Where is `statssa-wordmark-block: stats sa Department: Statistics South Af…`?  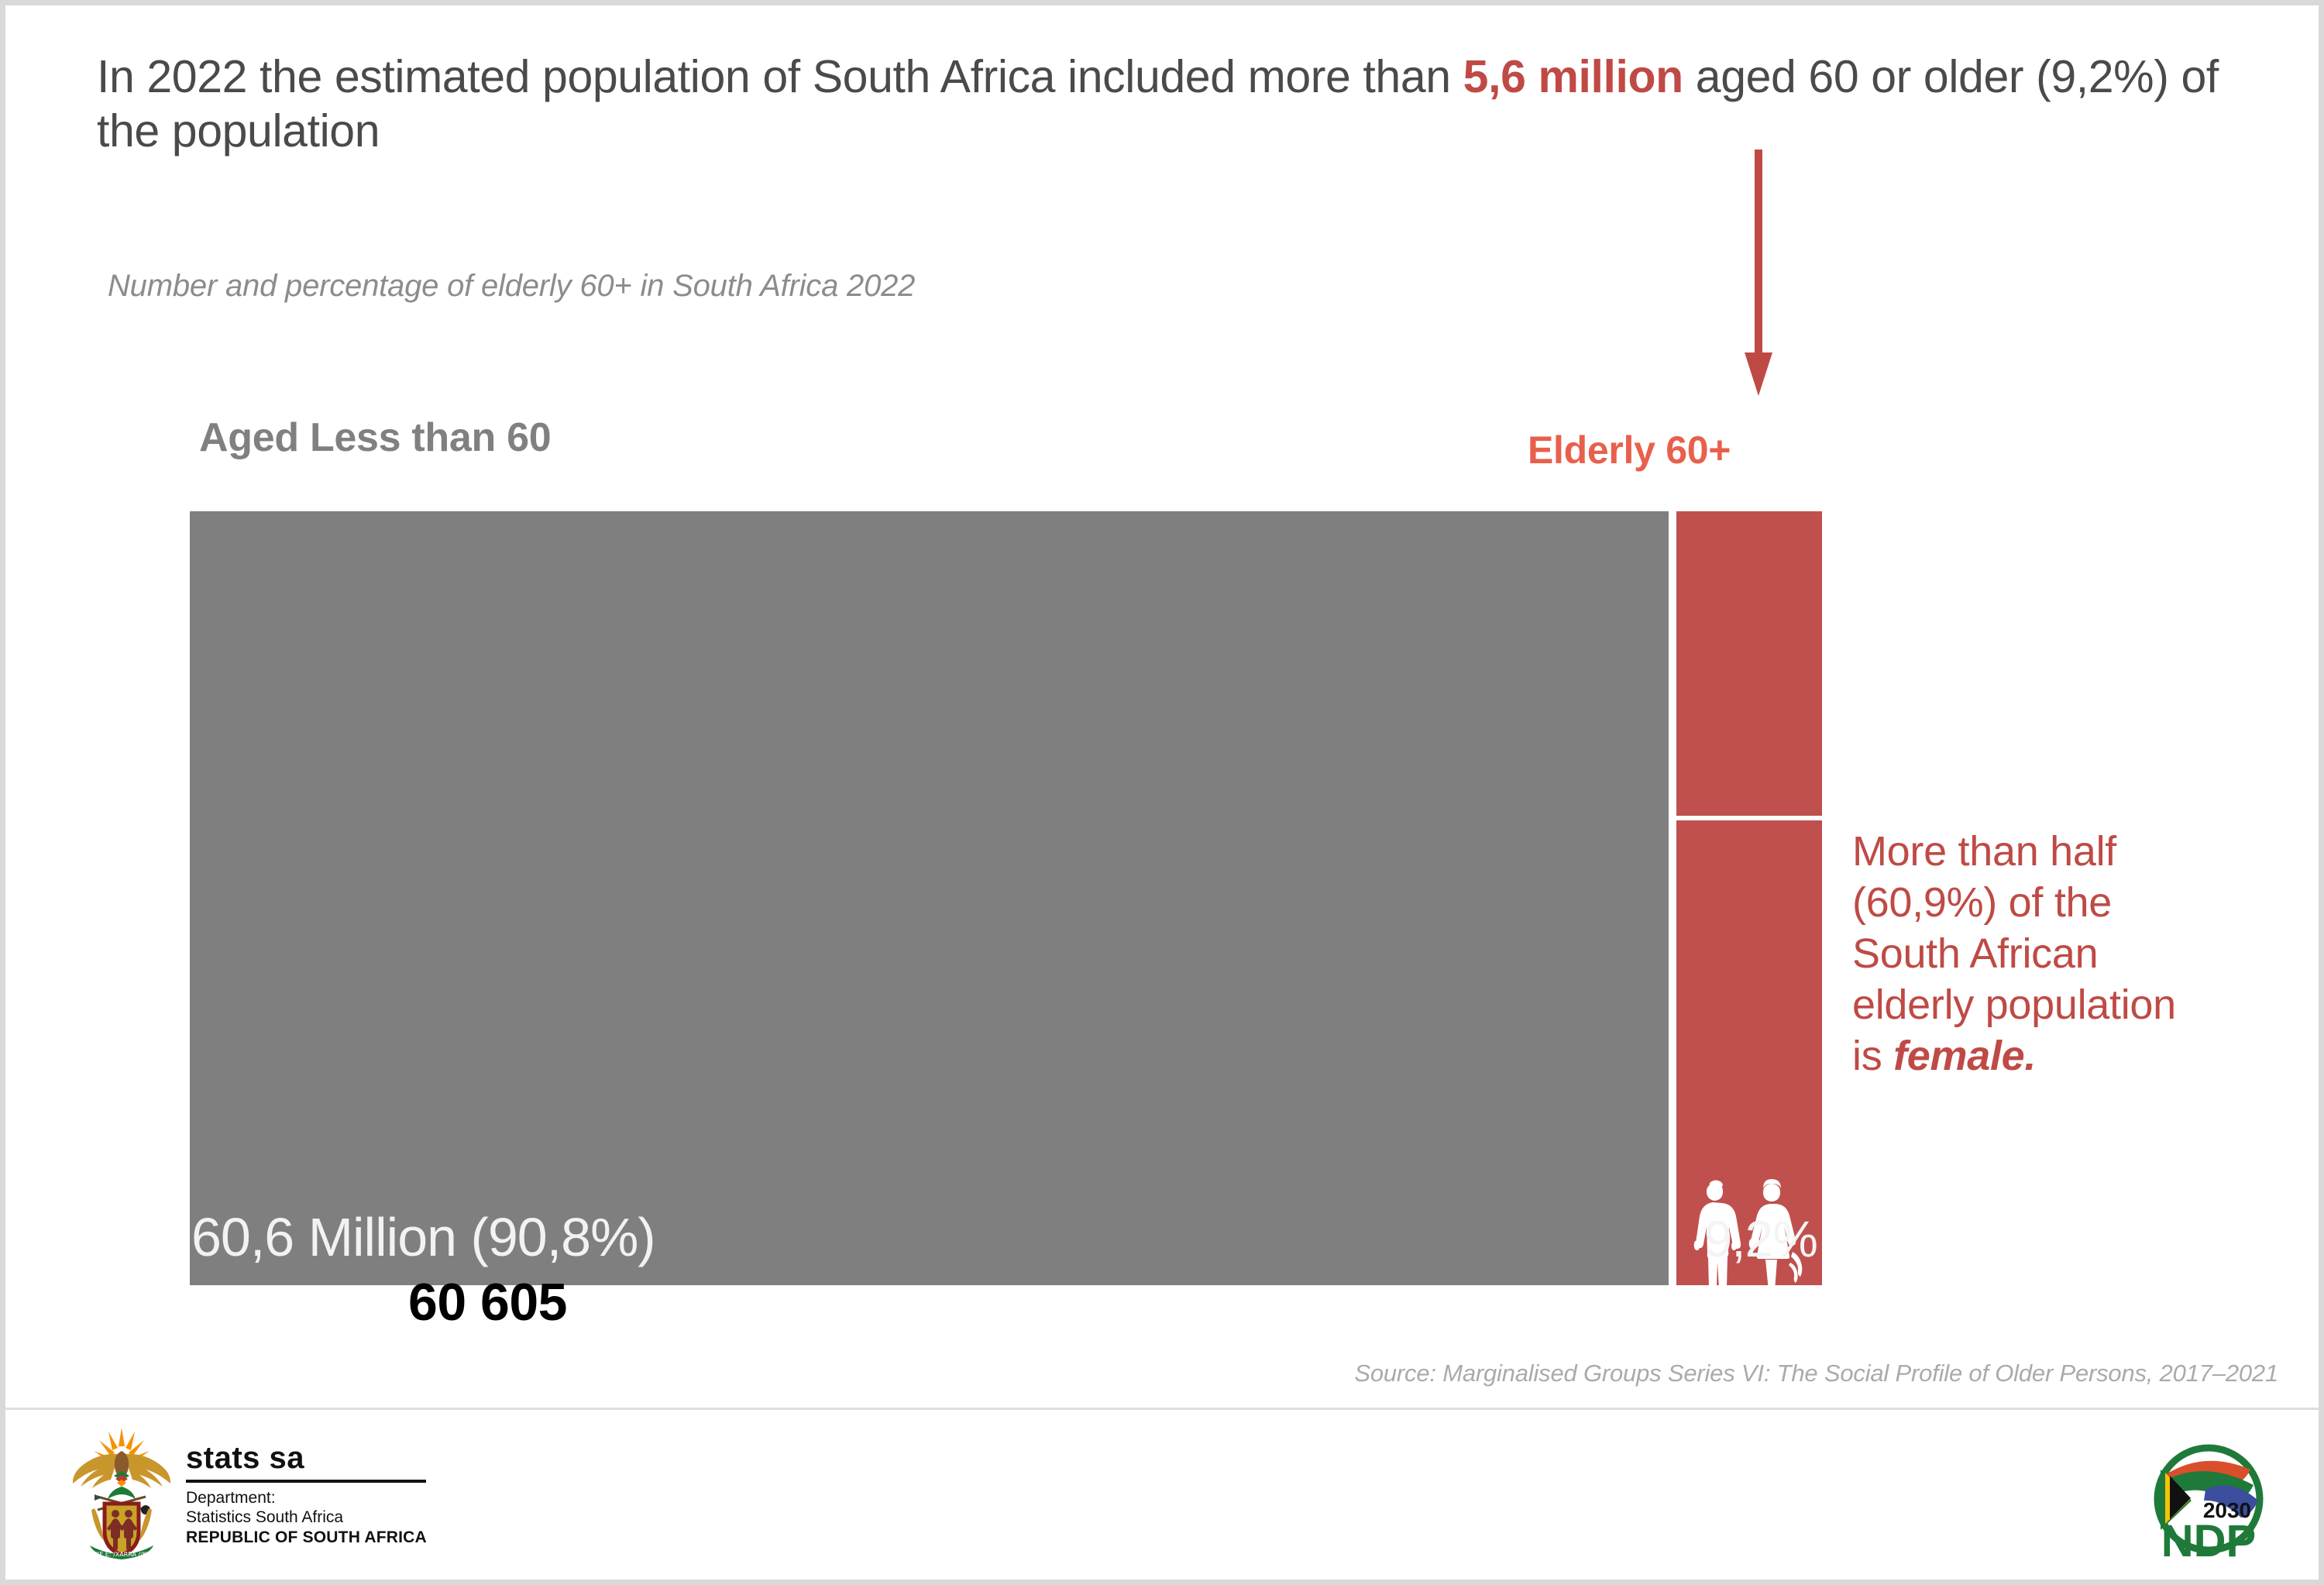
statssa-wordmark-block: stats sa Department: Statistics South Af… is located at coordinates (322, 1493).